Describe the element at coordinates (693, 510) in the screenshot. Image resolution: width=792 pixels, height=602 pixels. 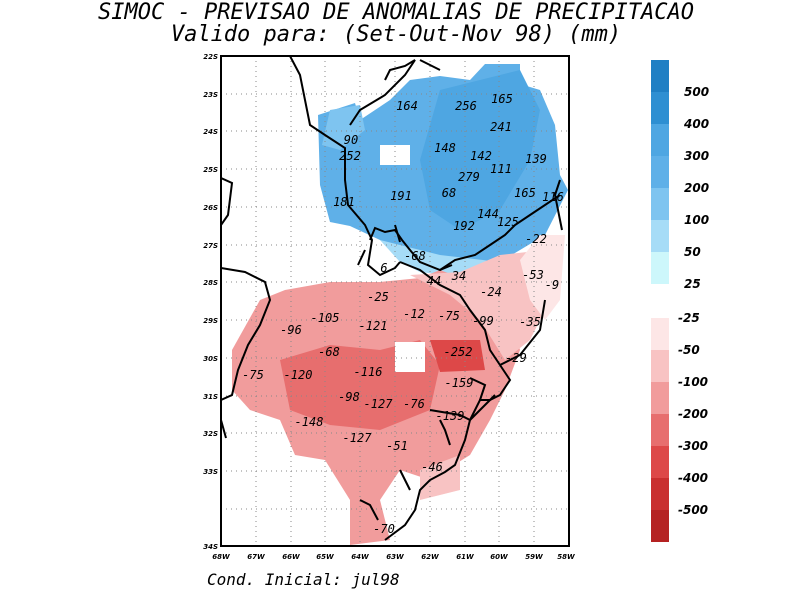
I see `legend-label: -500` at that location.